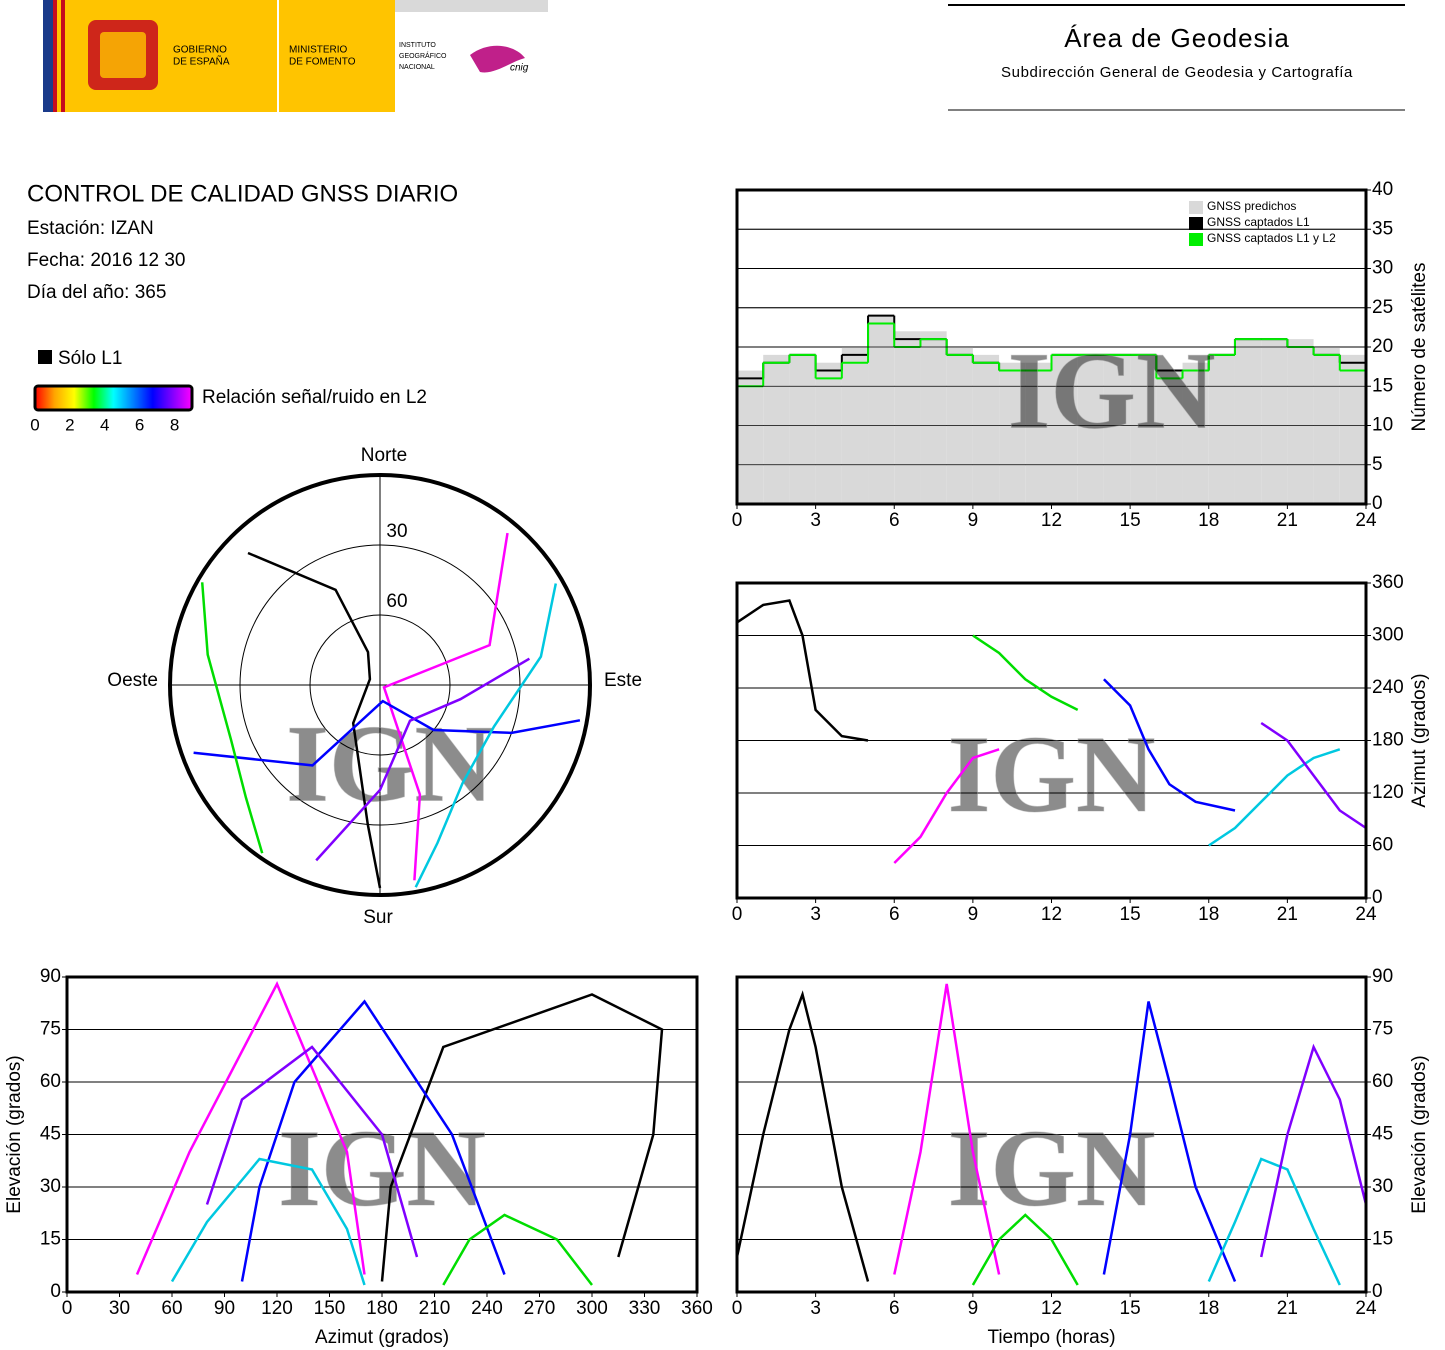  Describe the element at coordinates (1388, 635) in the screenshot. I see `y-tick-label: 300` at that location.